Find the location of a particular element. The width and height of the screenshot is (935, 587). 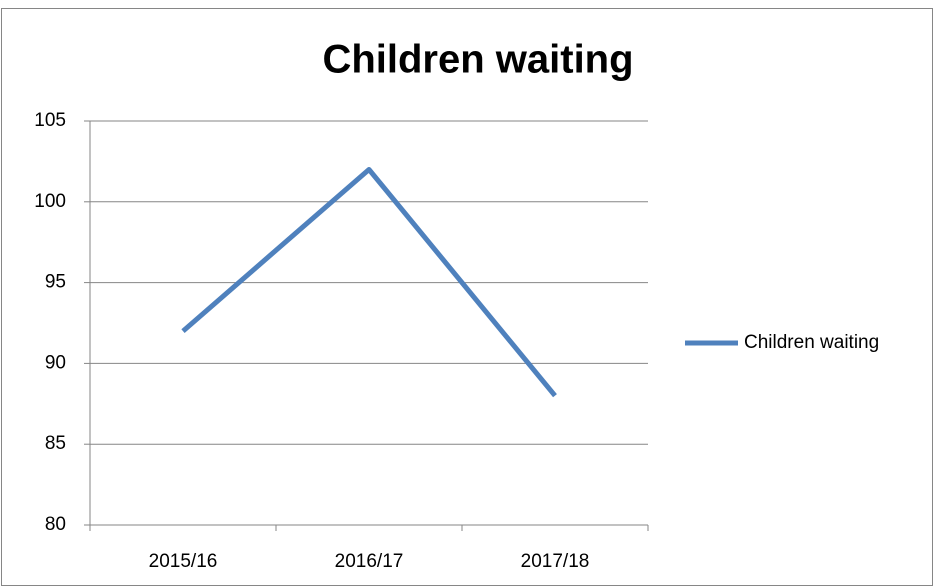

x-tick-label: 2017/18 is located at coordinates (555, 561).